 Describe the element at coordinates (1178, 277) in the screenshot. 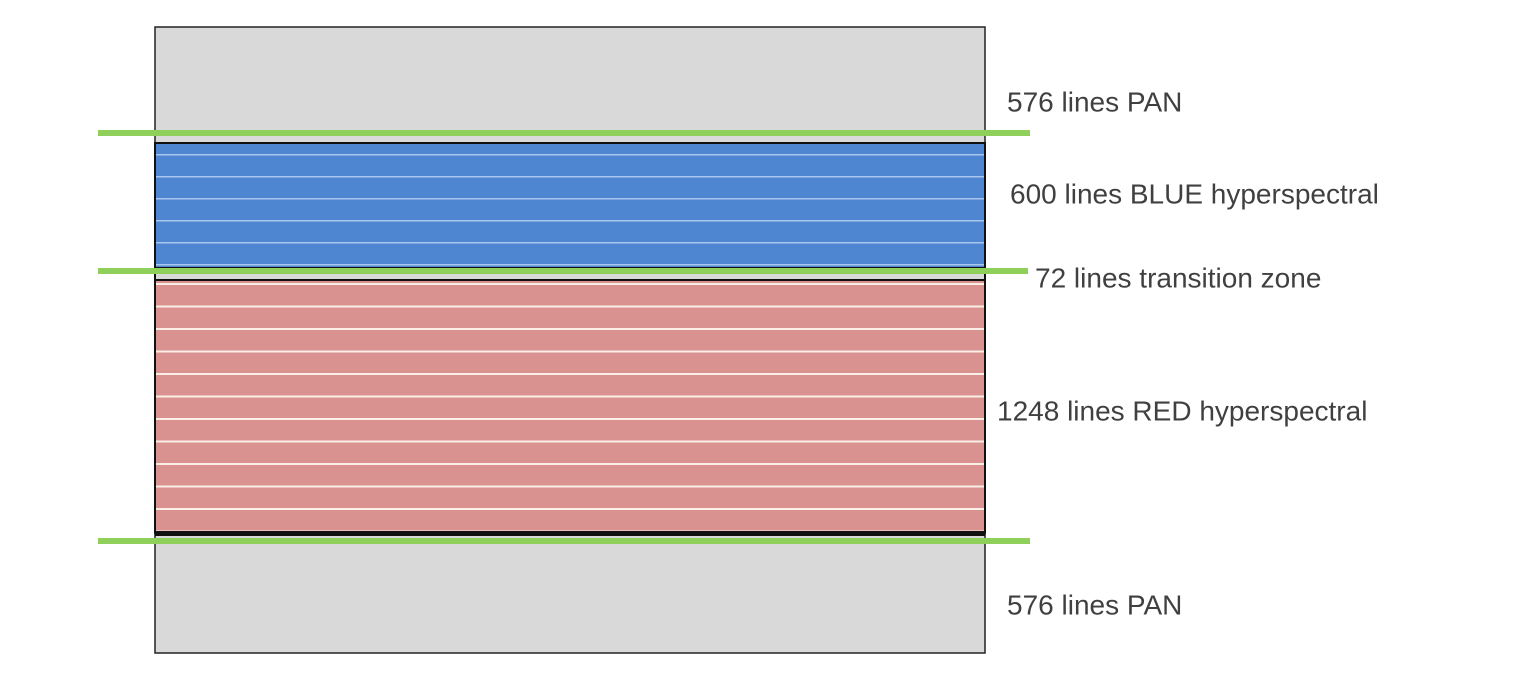

I see `zone-label: 72 lines transition zone` at that location.